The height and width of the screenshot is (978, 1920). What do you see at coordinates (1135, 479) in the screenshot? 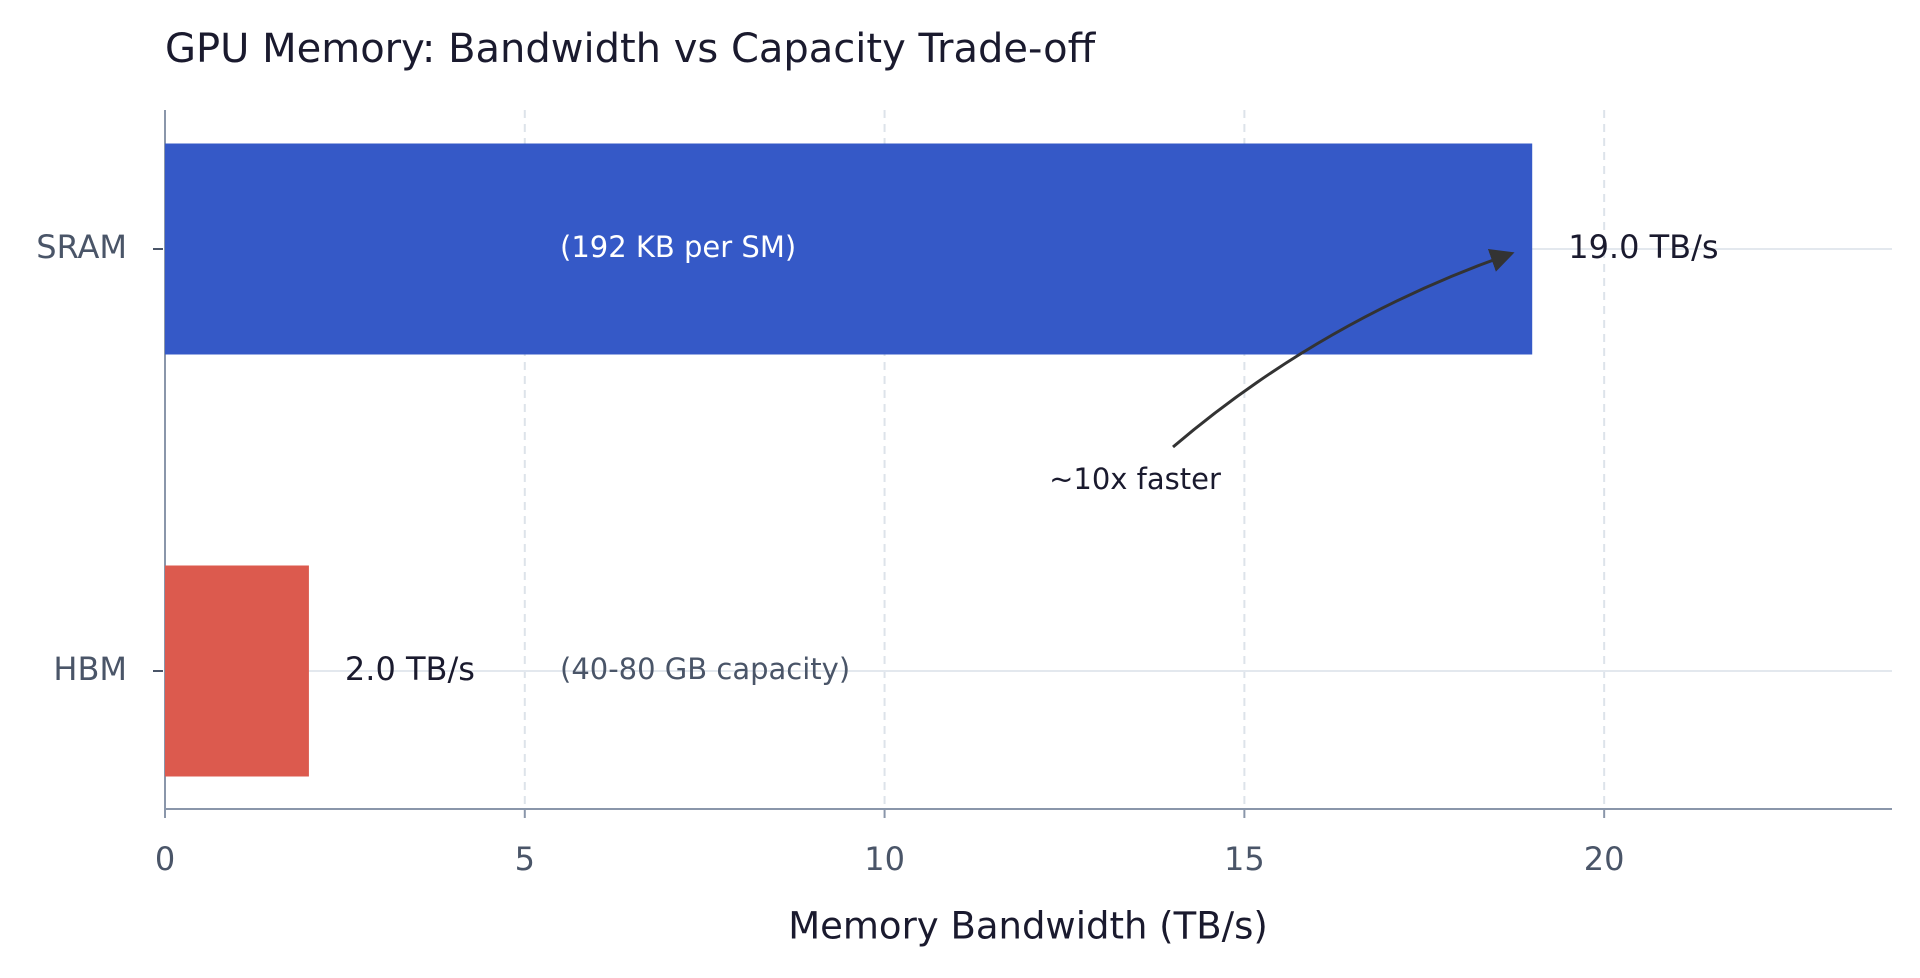
I see `annotation: ~10x faster` at bounding box center [1135, 479].